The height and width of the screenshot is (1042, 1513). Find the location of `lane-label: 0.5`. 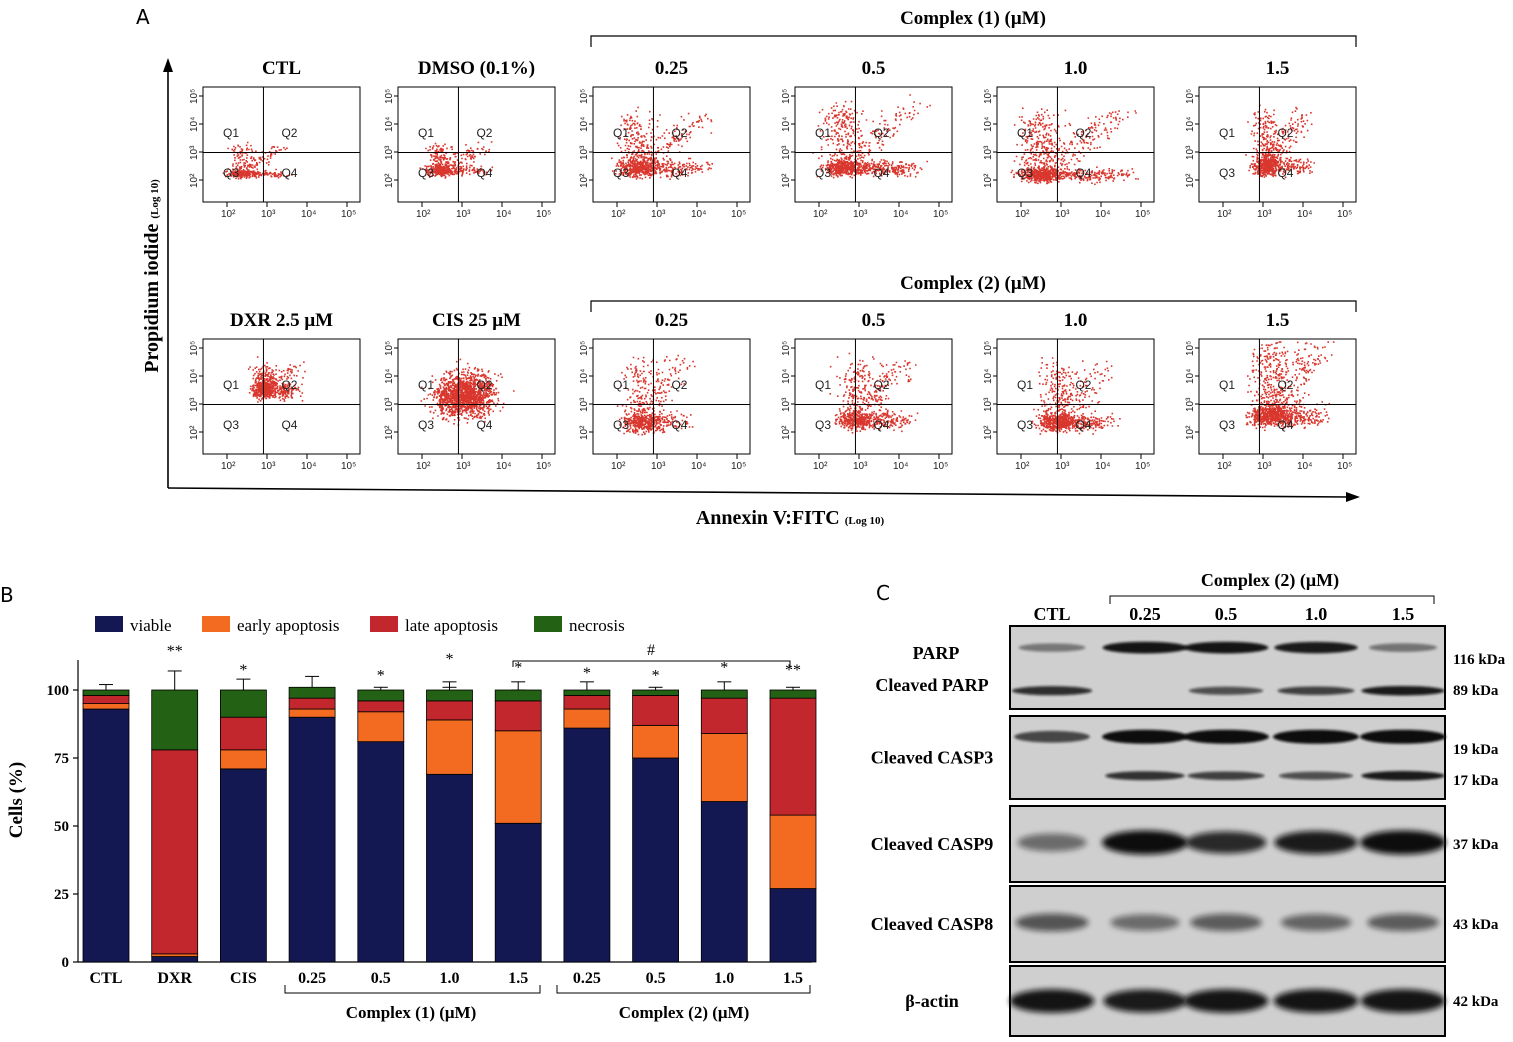

lane-label: 0.5 is located at coordinates (1226, 614).